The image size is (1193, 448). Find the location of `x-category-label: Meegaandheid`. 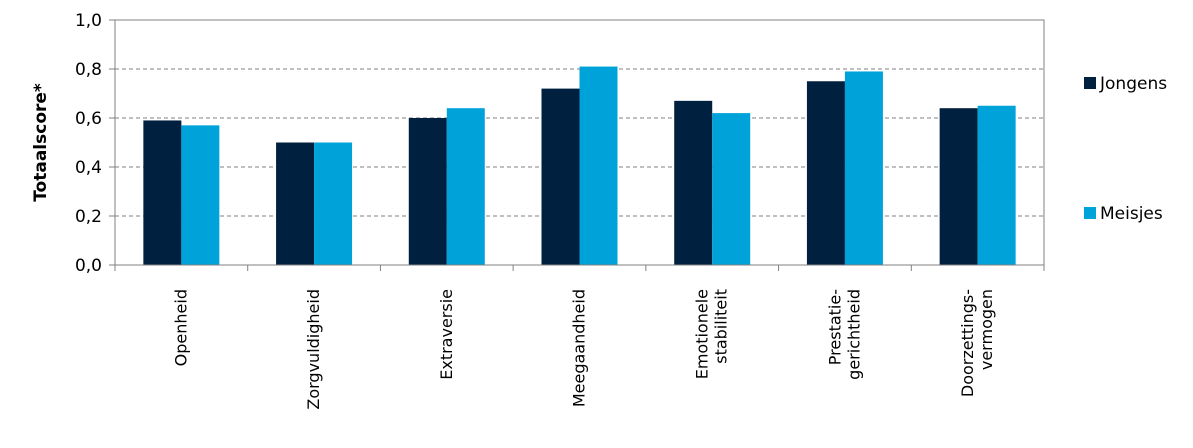

x-category-label: Meegaandheid is located at coordinates (579, 348).